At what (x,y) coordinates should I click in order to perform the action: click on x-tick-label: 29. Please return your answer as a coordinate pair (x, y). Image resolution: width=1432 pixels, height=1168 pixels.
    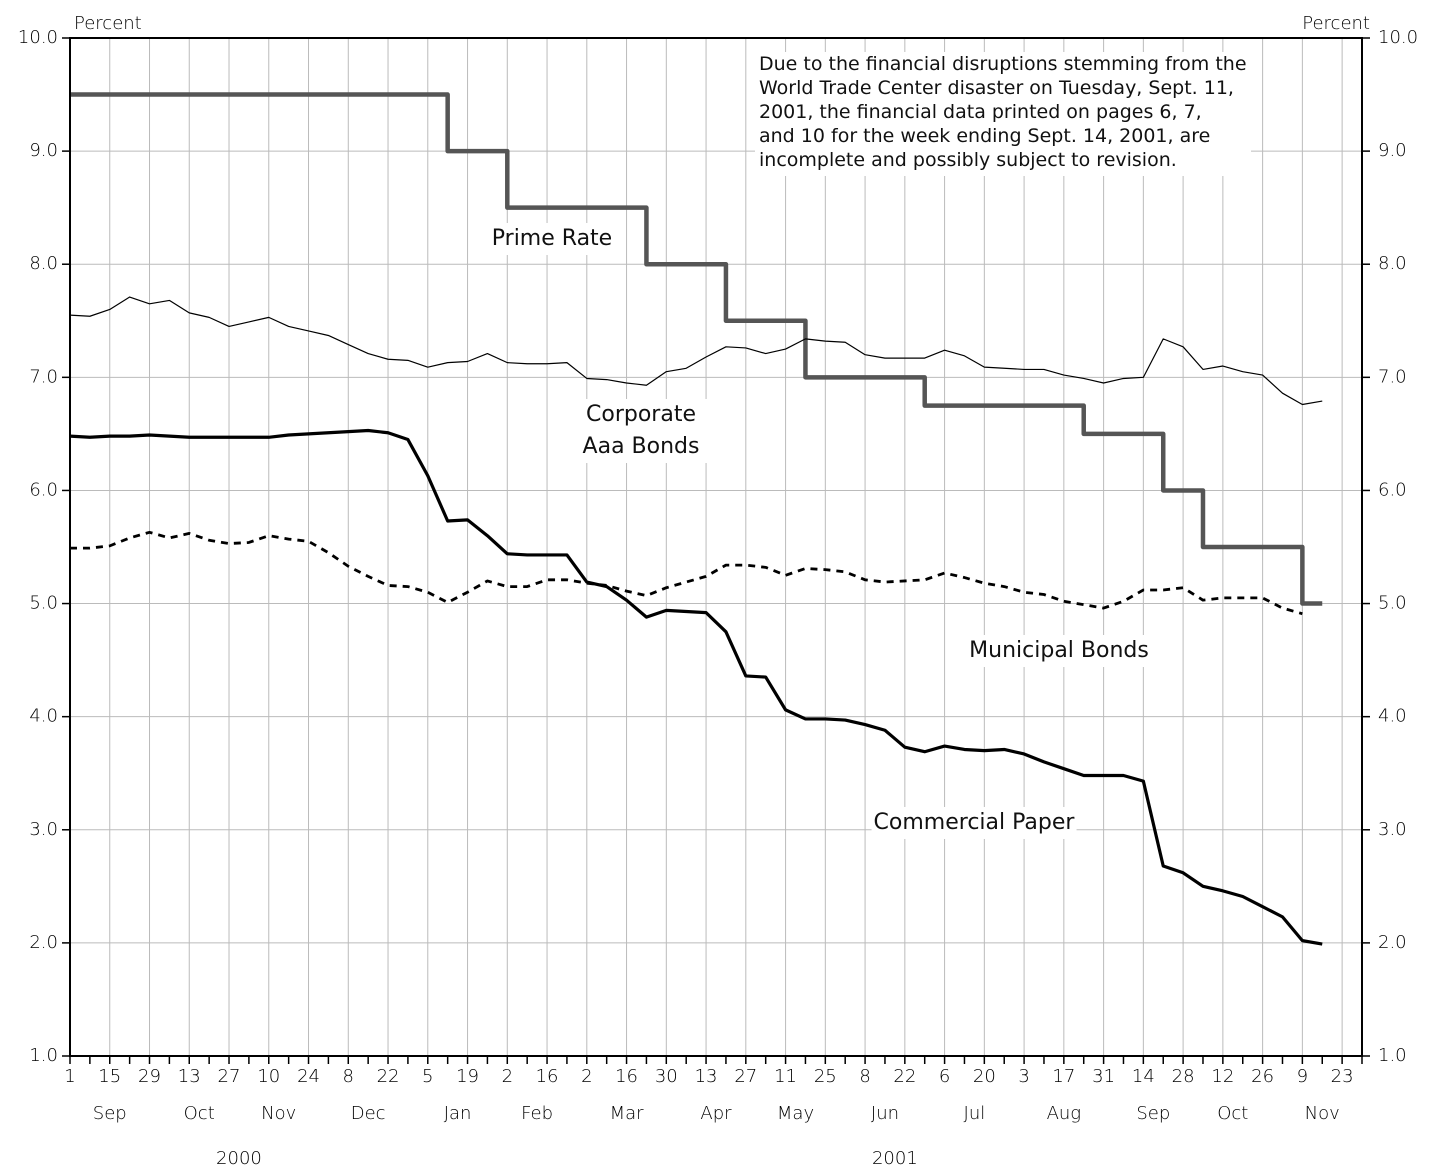
    Looking at the image, I should click on (149, 1076).